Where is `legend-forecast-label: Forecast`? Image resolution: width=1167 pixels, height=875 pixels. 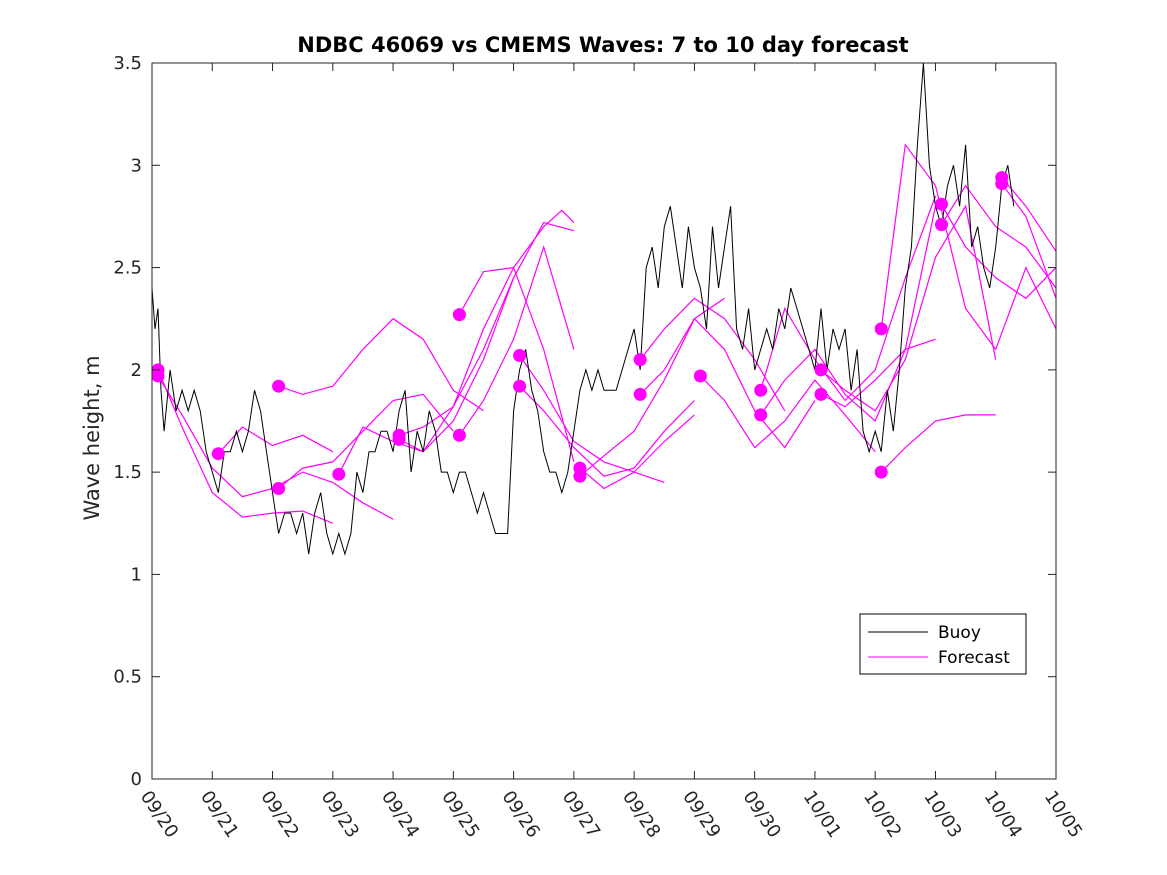
legend-forecast-label: Forecast is located at coordinates (974, 658).